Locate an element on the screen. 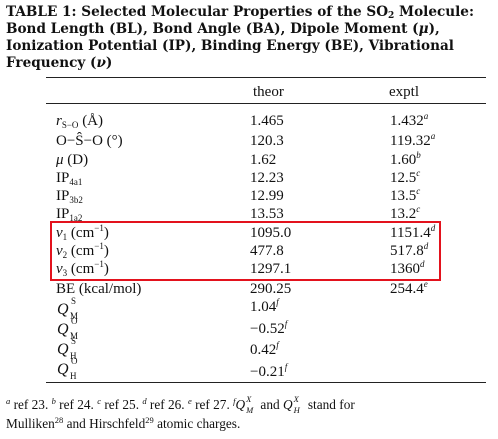 This screenshot has width=498, height=439. row-label-bond-length: rS−O (Å) is located at coordinates (80, 121).